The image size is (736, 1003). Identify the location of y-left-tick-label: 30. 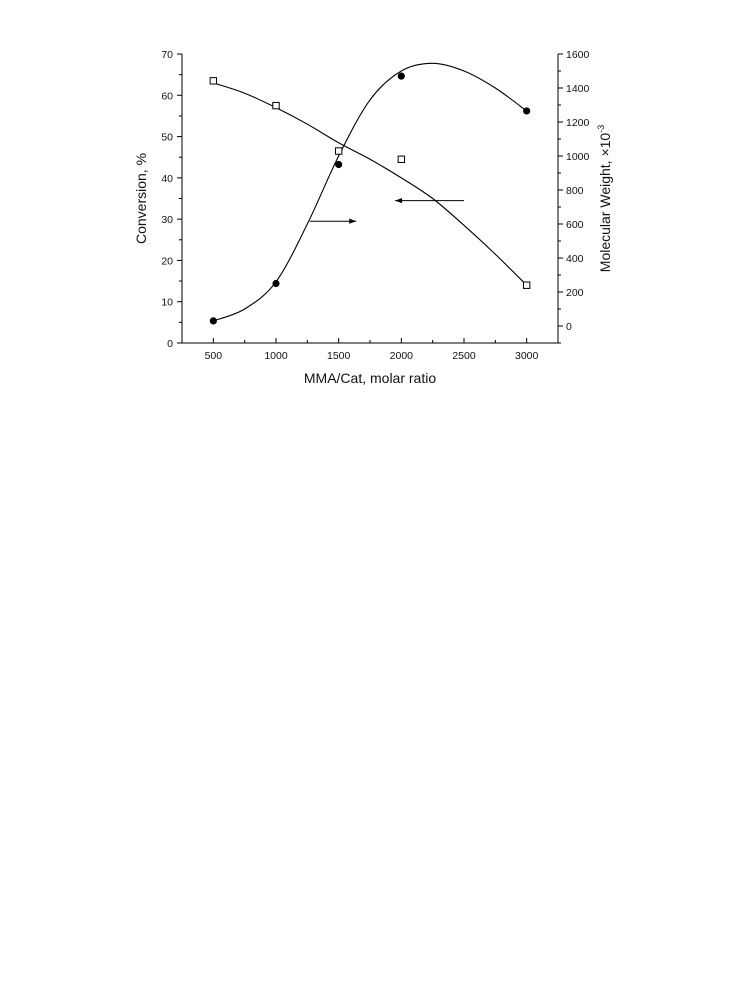
(167, 220).